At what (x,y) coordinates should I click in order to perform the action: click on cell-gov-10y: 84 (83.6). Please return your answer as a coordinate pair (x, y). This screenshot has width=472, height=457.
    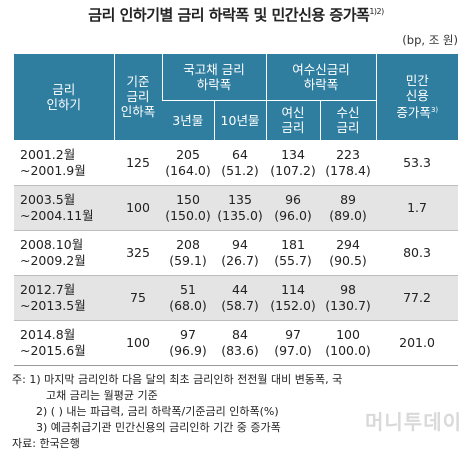
    Looking at the image, I should click on (240, 343).